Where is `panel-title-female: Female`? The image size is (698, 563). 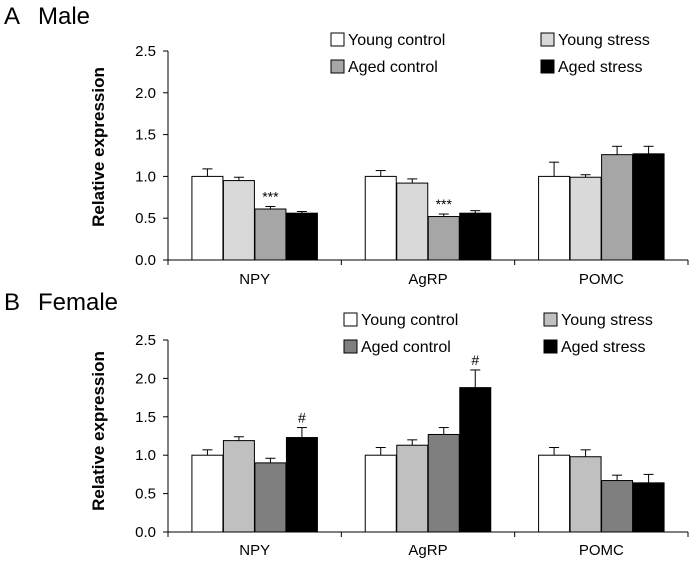 panel-title-female: Female is located at coordinates (78, 302).